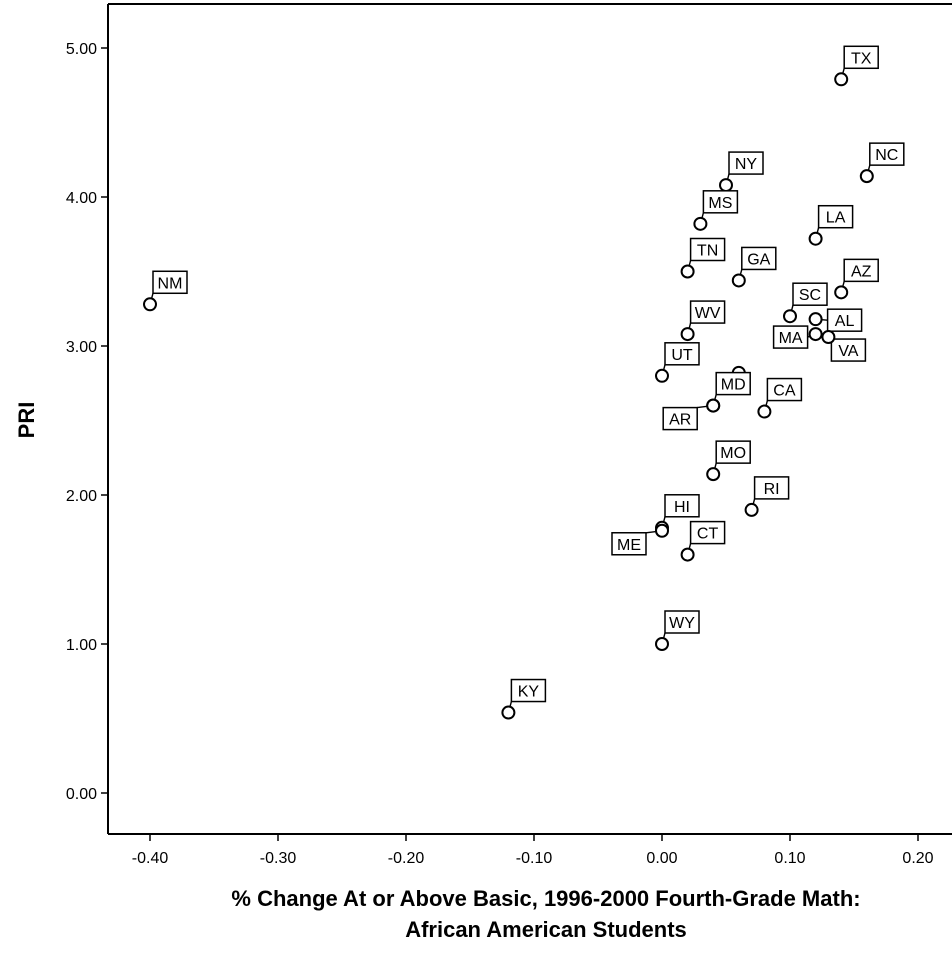  Describe the element at coordinates (81, 794) in the screenshot. I see `y-tick-label: 0.00` at that location.